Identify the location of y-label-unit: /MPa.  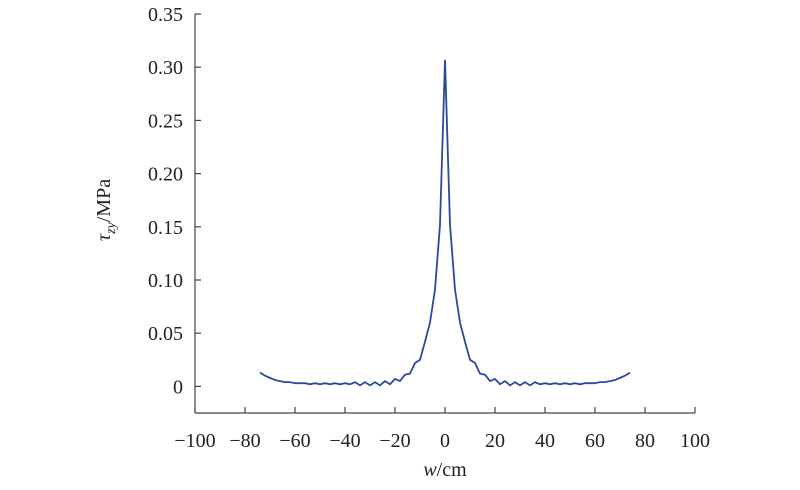
(104, 200).